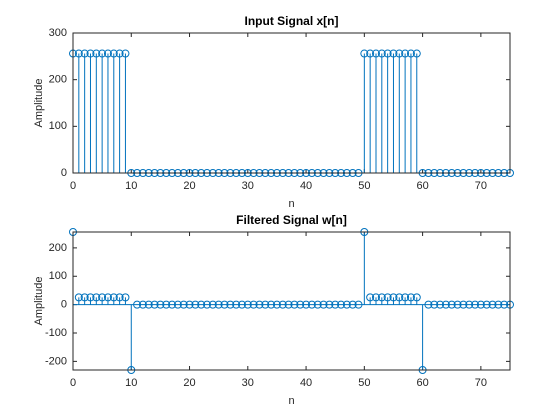 The image size is (560, 420). Describe the element at coordinates (58, 276) in the screenshot. I see `y-tick-label: 100` at that location.